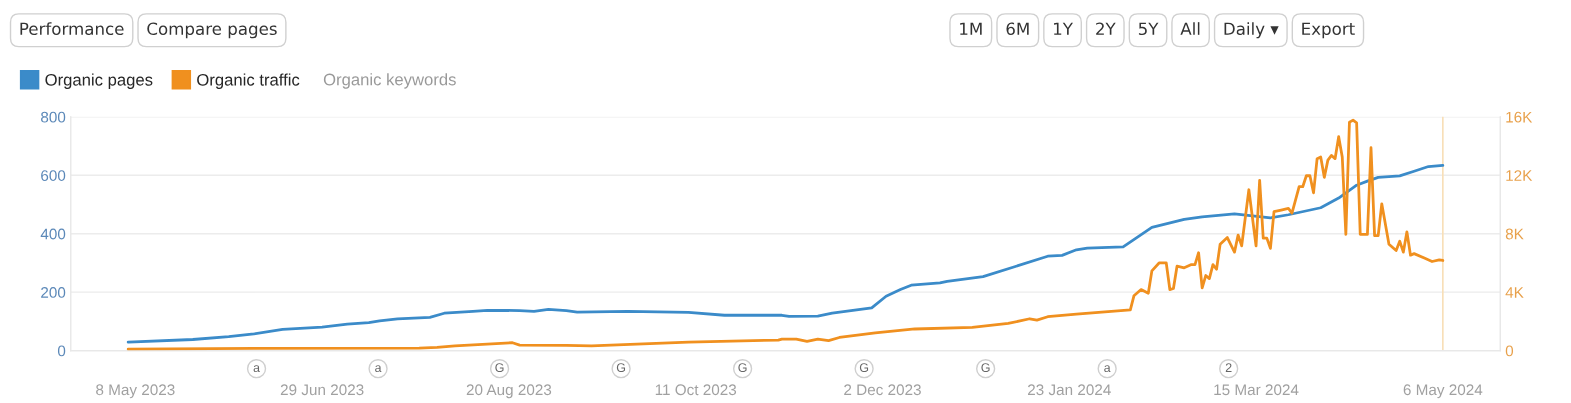  What do you see at coordinates (248, 81) in the screenshot?
I see `legend-label: Organic traffic` at bounding box center [248, 81].